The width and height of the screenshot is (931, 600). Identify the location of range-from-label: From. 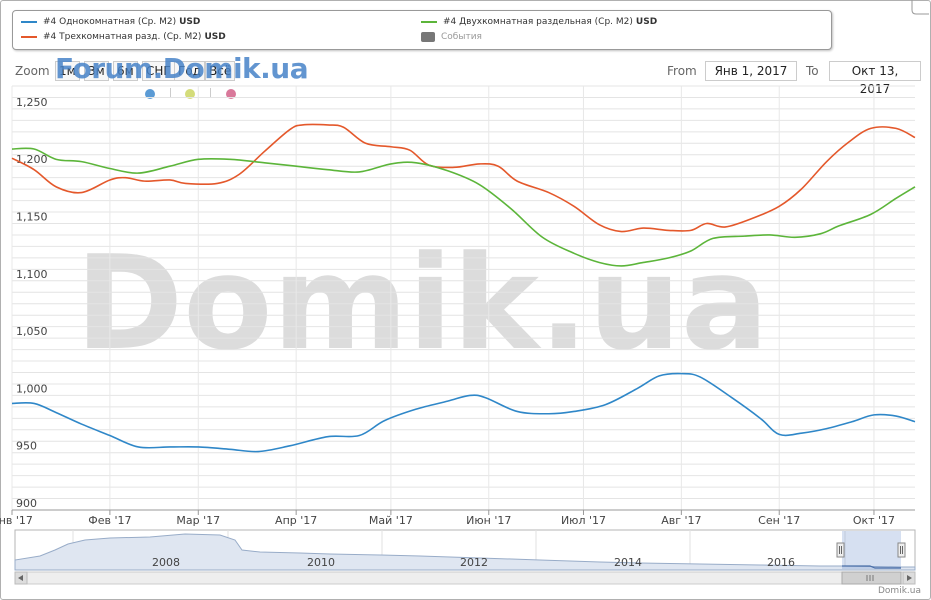
(682, 71).